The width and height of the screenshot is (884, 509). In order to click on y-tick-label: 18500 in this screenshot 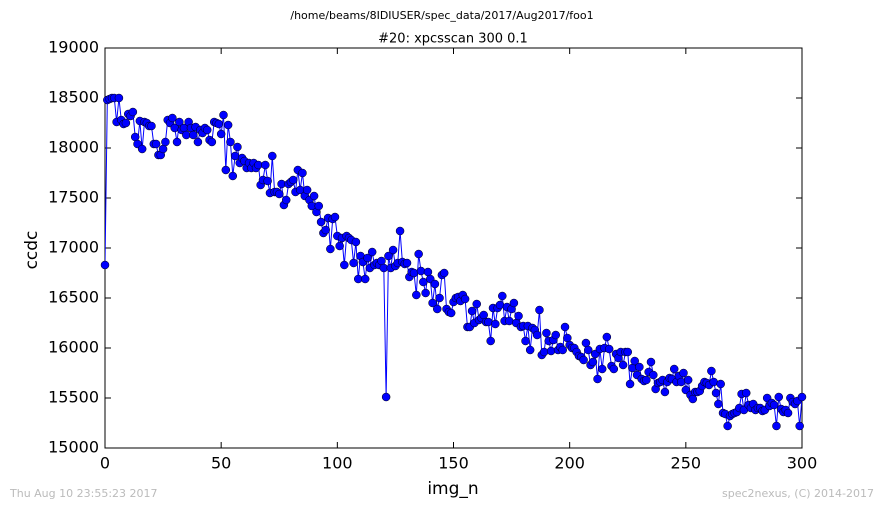, I will do `click(73, 97)`.